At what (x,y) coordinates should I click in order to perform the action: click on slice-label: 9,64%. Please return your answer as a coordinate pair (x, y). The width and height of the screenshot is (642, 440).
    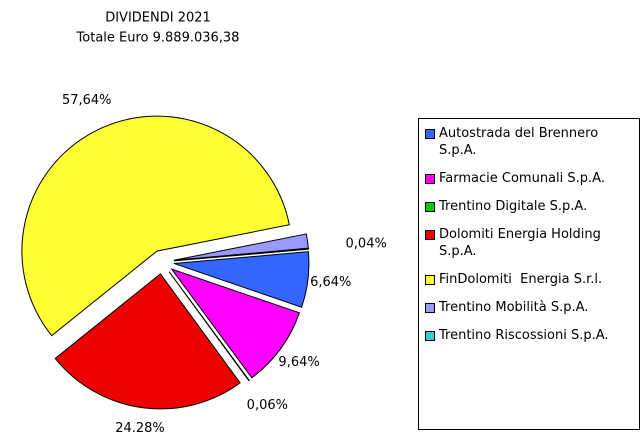
    Looking at the image, I should click on (298, 362).